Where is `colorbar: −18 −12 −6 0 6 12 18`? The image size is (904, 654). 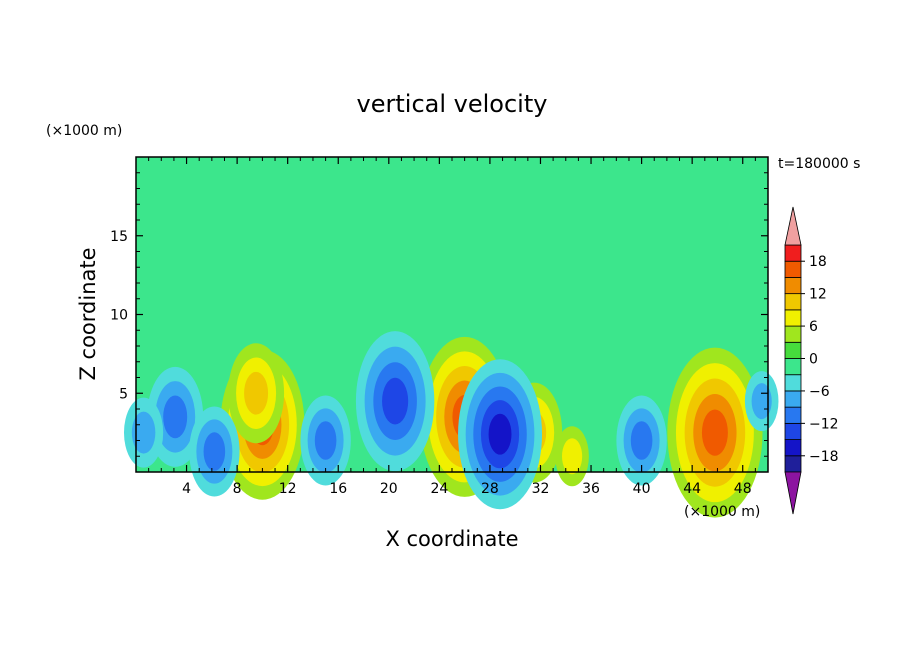 colorbar: −18 −12 −6 0 6 12 18 is located at coordinates (811, 360).